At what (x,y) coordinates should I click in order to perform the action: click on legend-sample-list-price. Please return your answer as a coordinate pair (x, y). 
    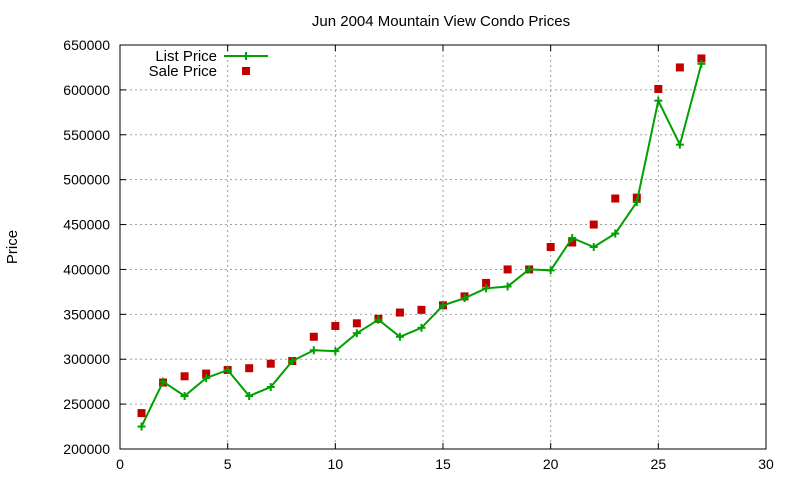
    Looking at the image, I should click on (246, 56).